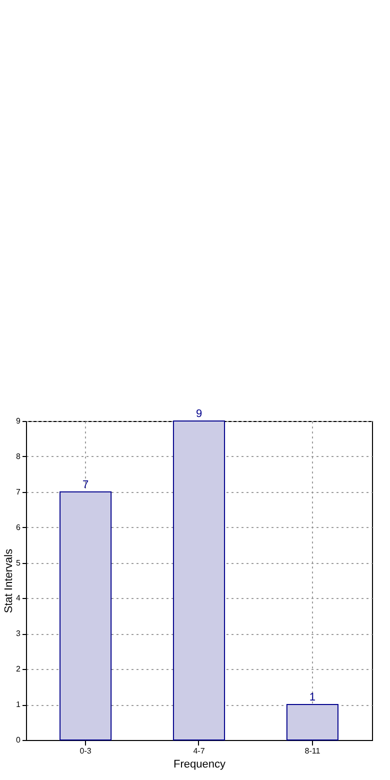  I want to click on y-tick-label: 9, so click(19, 421).